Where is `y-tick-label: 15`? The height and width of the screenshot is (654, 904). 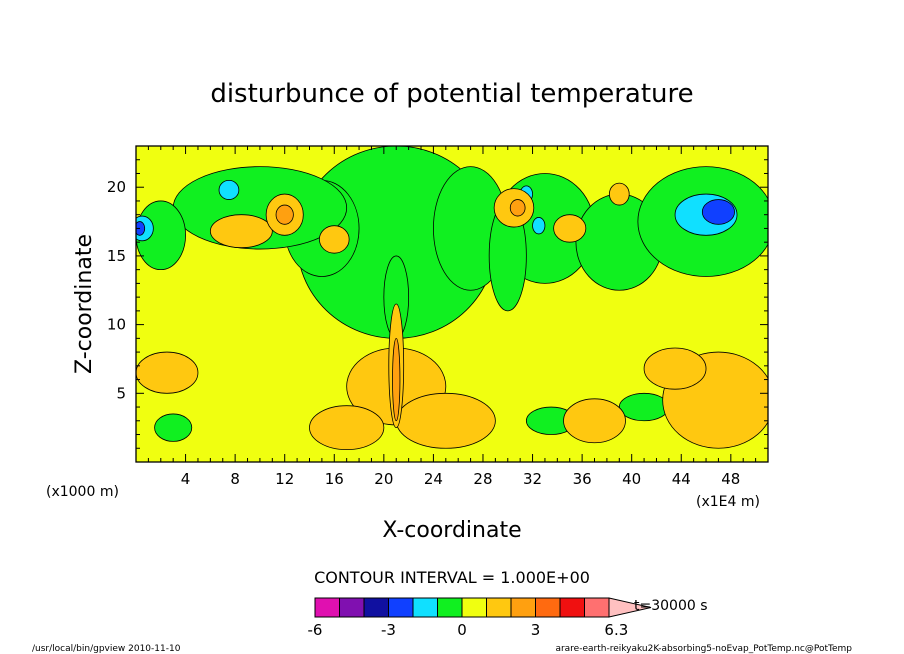 y-tick-label: 15 is located at coordinates (116, 256).